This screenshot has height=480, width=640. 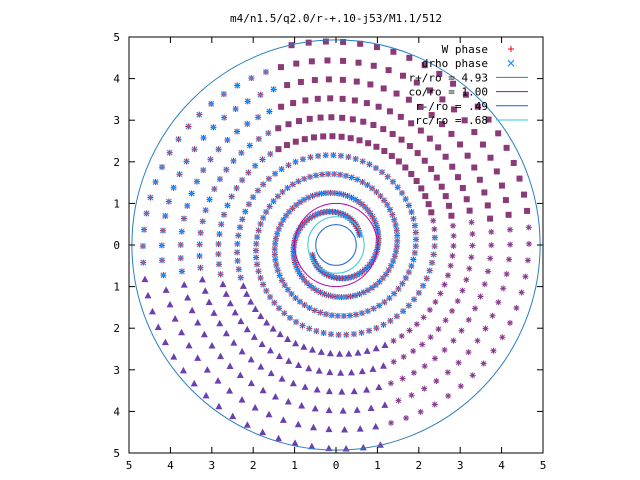 I want to click on y-tick-label: 5, so click(x=116, y=37).